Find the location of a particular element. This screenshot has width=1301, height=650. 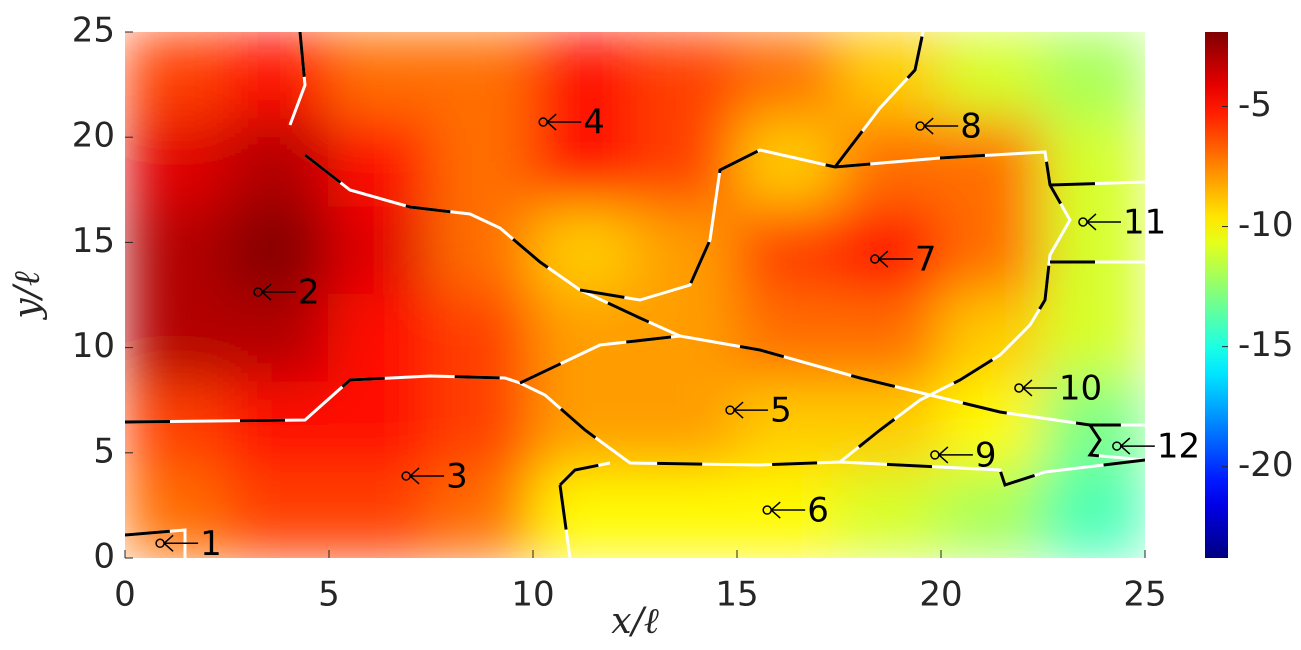

colorbar-tick-label: -20 is located at coordinates (1266, 465).